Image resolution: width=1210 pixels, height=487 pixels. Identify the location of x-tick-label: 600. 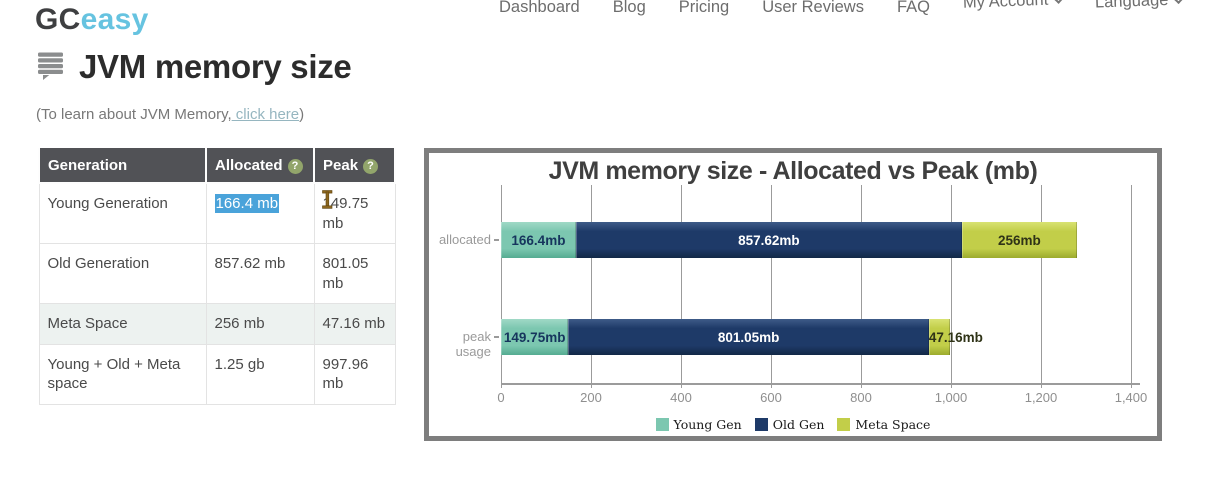
(771, 397).